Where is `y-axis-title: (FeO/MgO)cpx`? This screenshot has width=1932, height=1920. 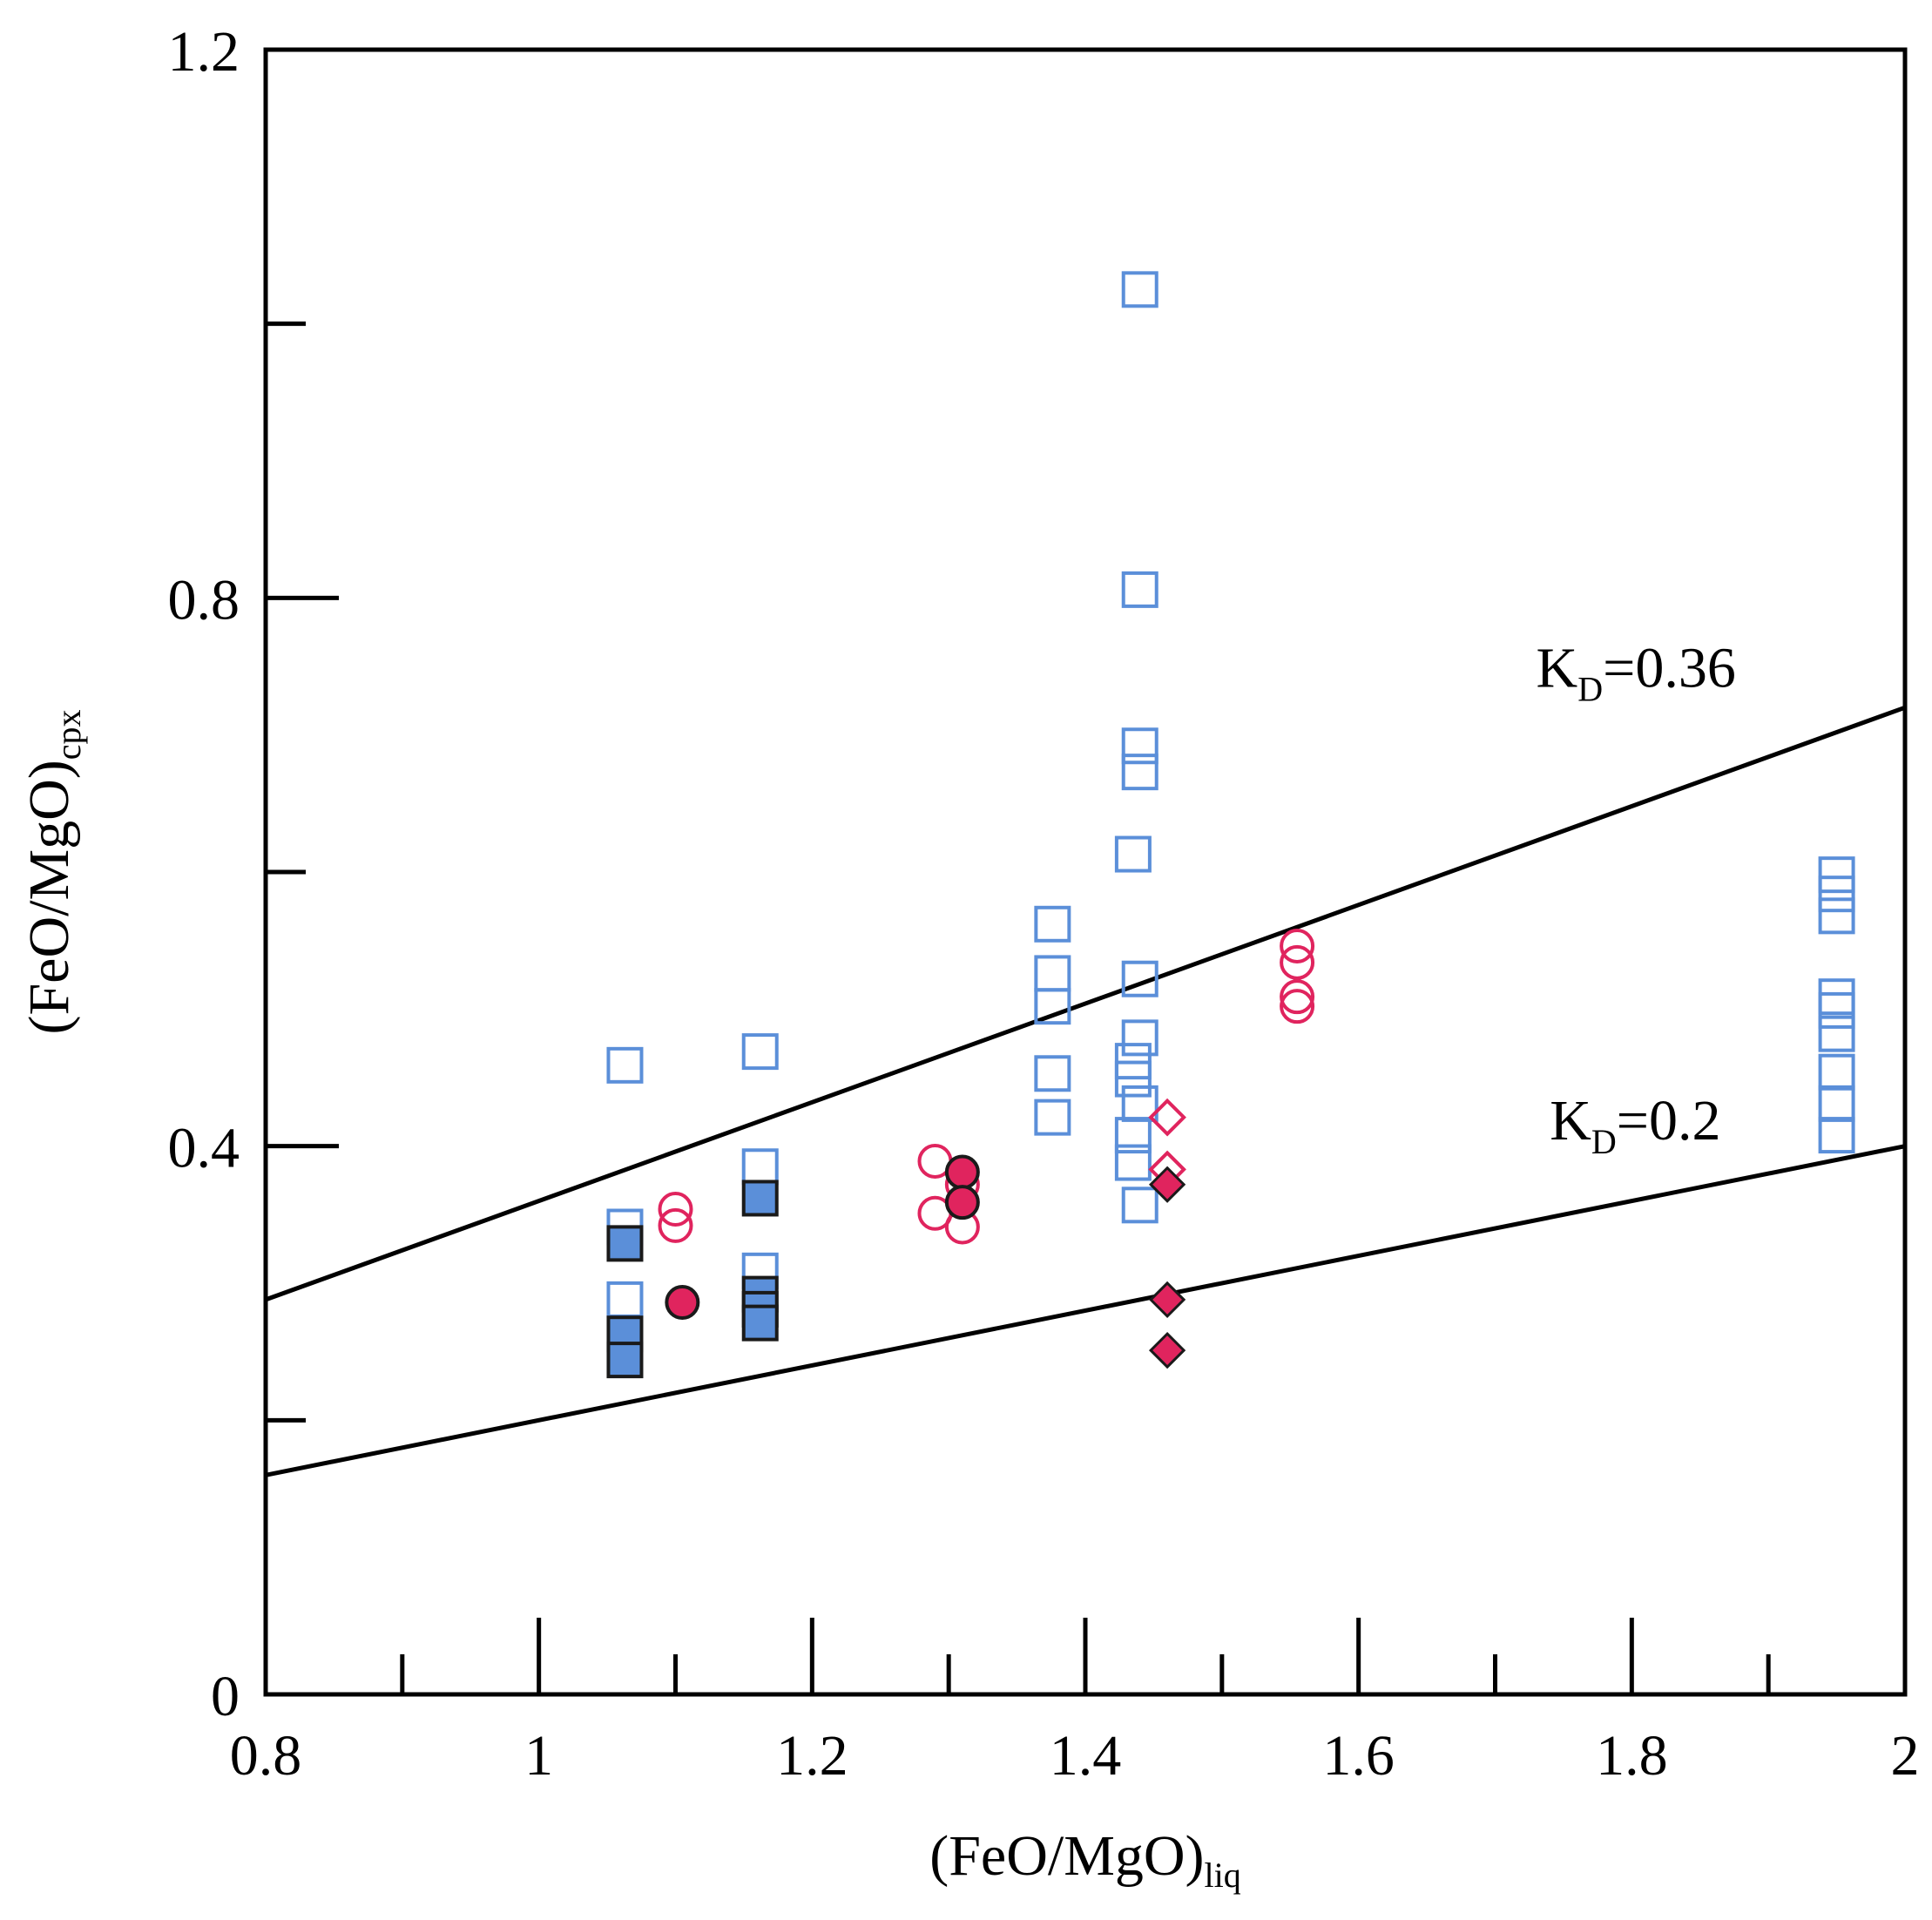
y-axis-title: (FeO/MgO)cpx is located at coordinates (52, 871).